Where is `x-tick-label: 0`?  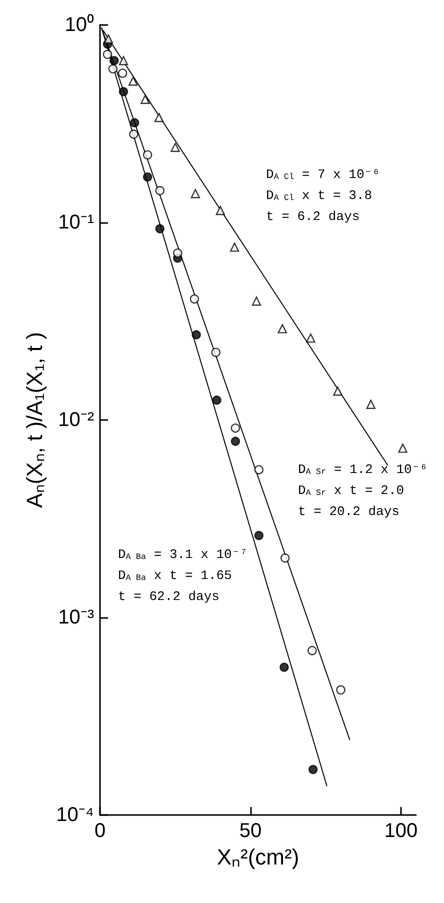 x-tick-label: 0 is located at coordinates (100, 831).